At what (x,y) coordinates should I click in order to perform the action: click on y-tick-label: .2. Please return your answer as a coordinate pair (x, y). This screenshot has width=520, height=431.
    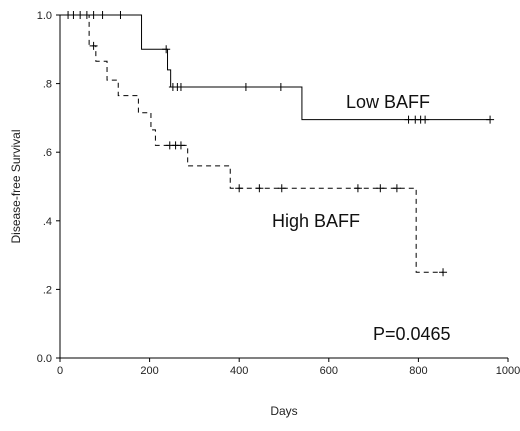
    Looking at the image, I should click on (47, 290).